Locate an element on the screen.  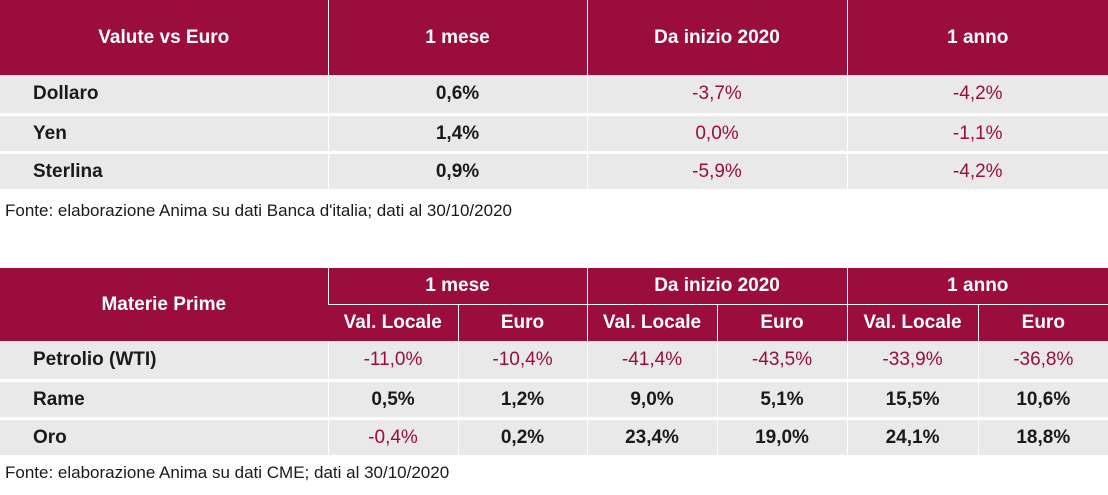
cell-value: 0,5% is located at coordinates (392, 399).